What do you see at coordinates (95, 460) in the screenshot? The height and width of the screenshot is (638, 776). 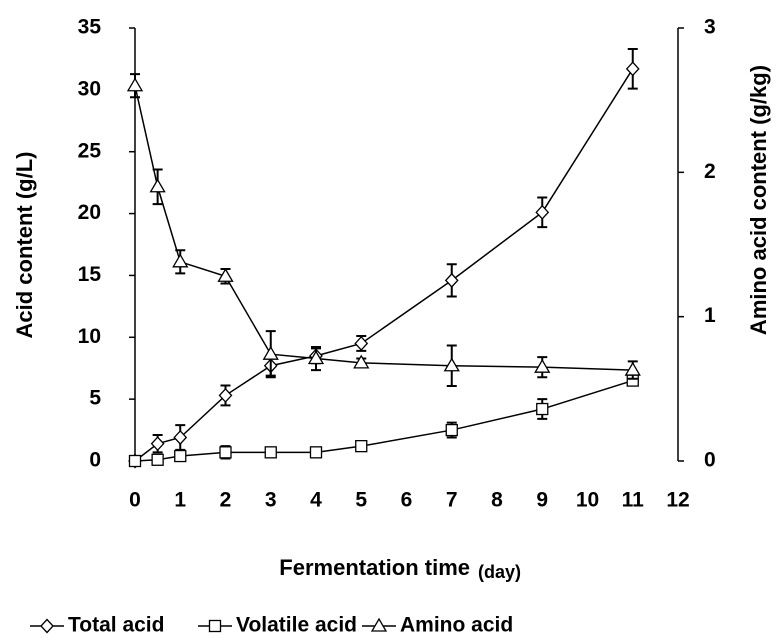 I see `y-tick-label: 0` at bounding box center [95, 460].